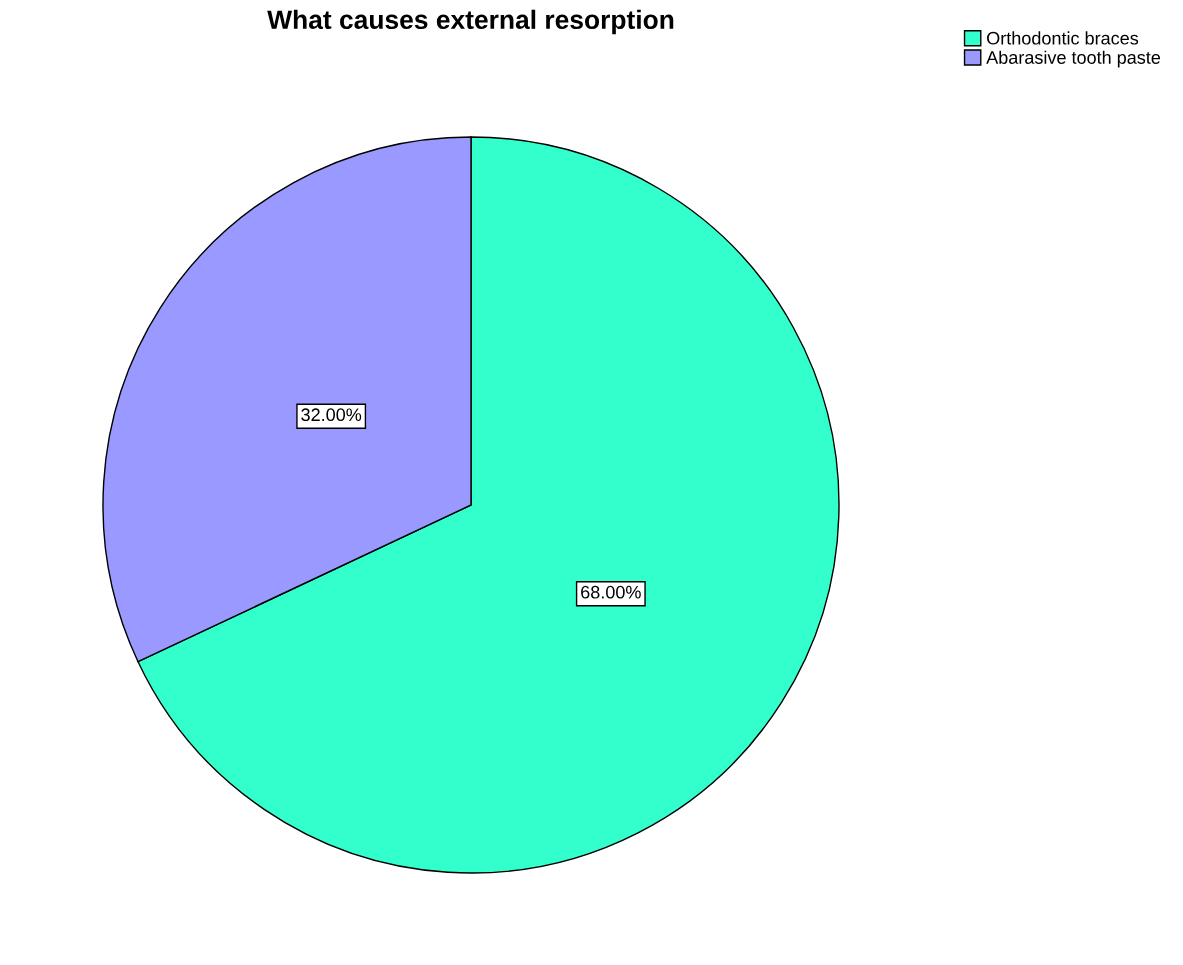 The height and width of the screenshot is (965, 1183). What do you see at coordinates (1073, 59) in the screenshot?
I see `legend-label: Abarasive tooth paste` at bounding box center [1073, 59].